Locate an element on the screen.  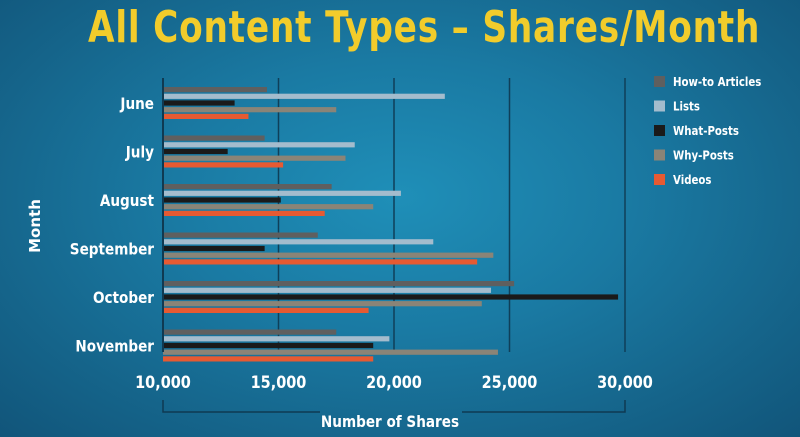
x-tick-label: 25,000 is located at coordinates (510, 382).